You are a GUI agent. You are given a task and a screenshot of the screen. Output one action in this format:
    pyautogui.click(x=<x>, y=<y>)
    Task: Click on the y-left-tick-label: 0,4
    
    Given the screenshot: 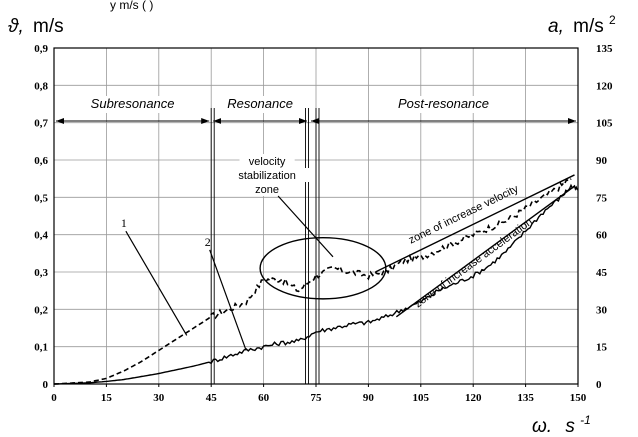 What is the action you would take?
    pyautogui.click(x=41, y=236)
    